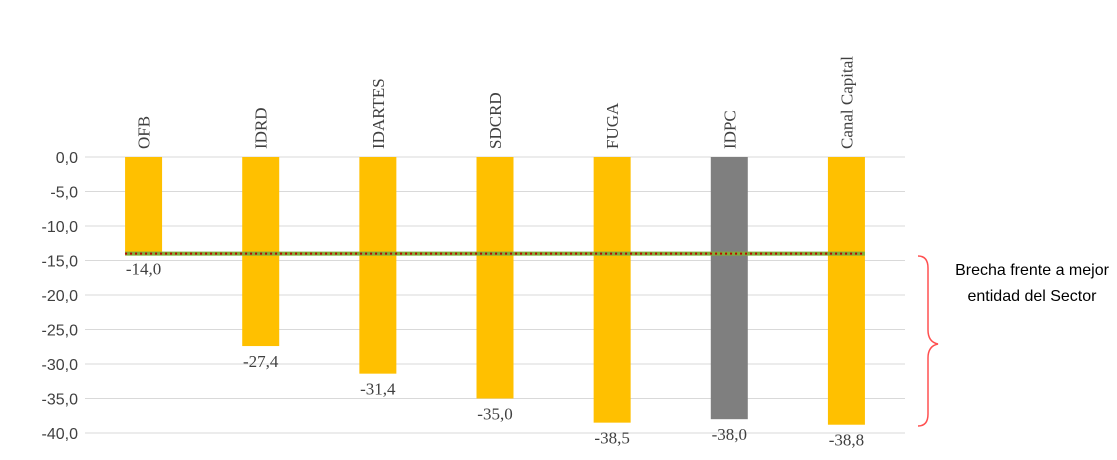 The image size is (1117, 460). I want to click on y-tick-label: -10,0, so click(60, 227).